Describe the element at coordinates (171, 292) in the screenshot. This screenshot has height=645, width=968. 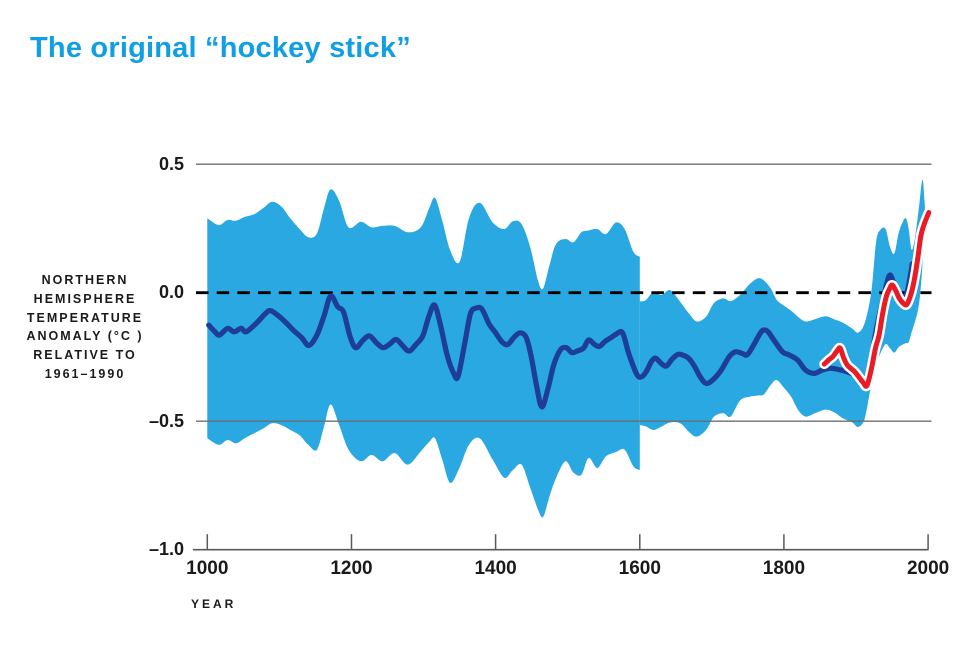
I see `y-tick-label: 0.0` at that location.